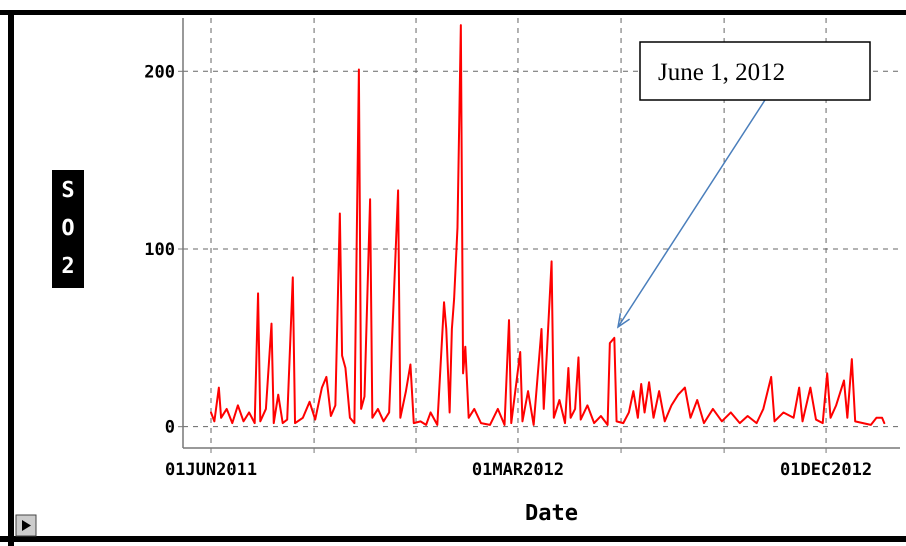 Image resolution: width=906 pixels, height=546 pixels. Describe the element at coordinates (826, 470) in the screenshot. I see `x-tick-label: 01DEC2012` at that location.